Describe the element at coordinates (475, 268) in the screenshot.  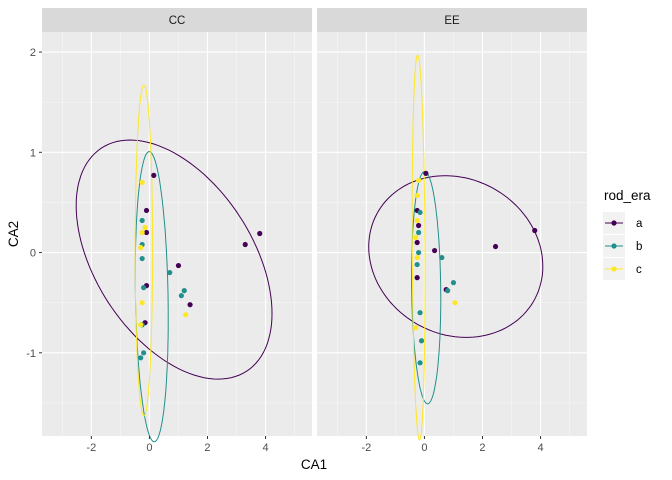
I see `points-ee` at that location.